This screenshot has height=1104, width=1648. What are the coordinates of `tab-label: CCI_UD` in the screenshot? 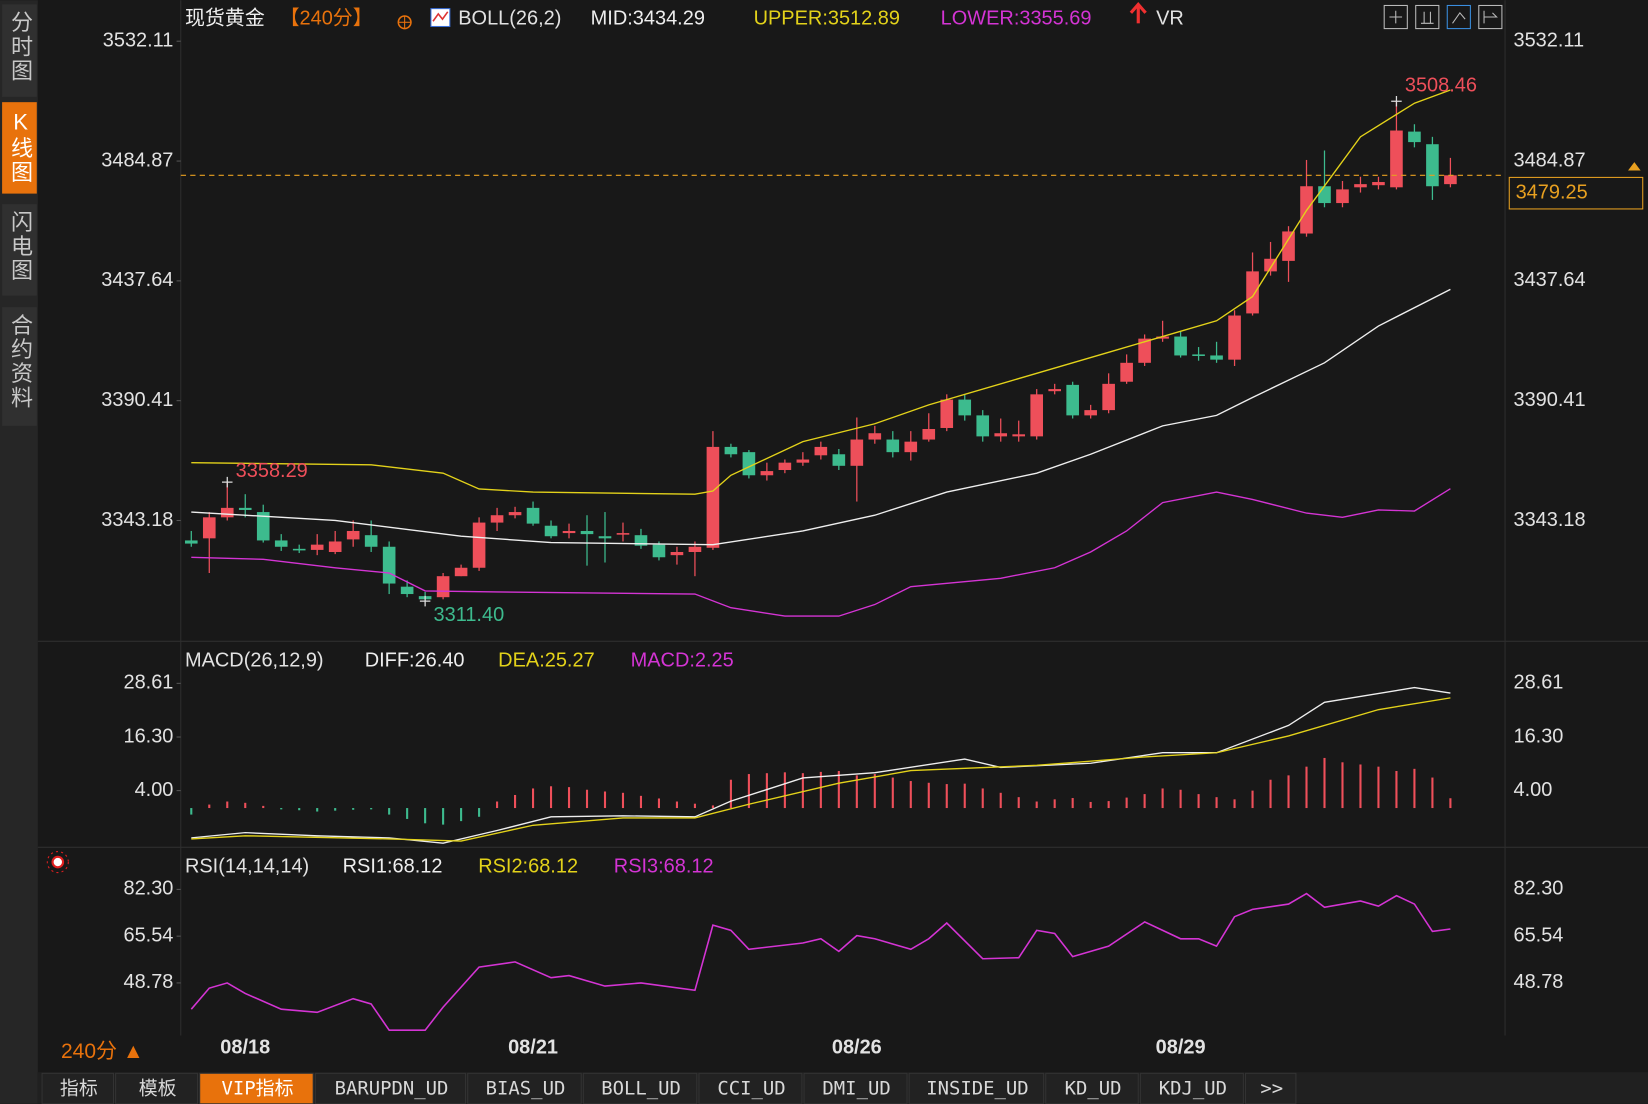 It's located at (751, 1089).